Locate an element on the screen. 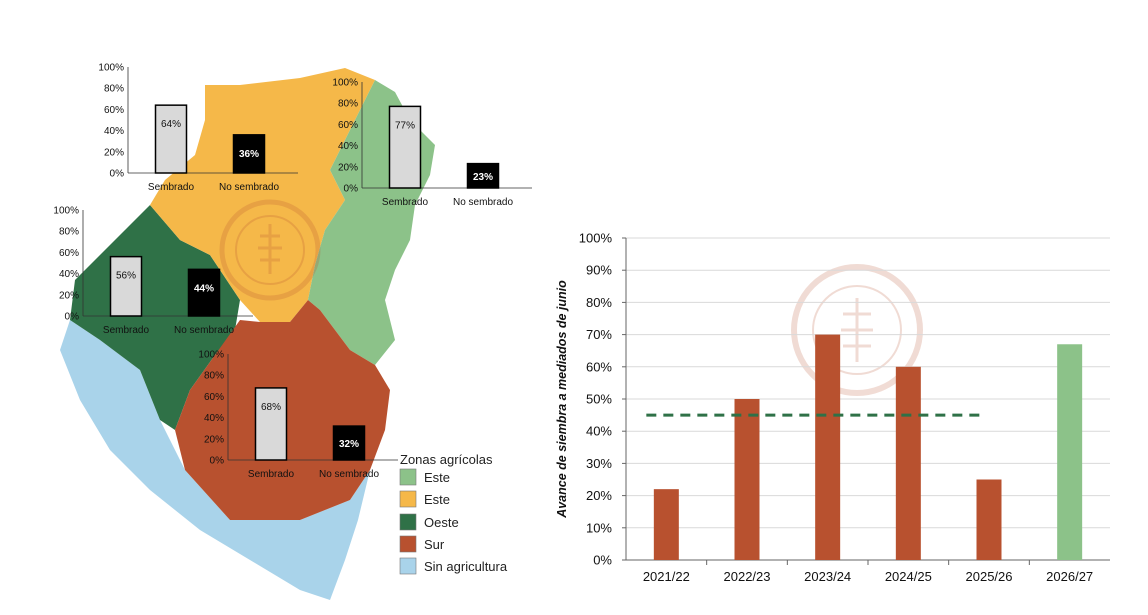 Image resolution: width=1148 pixels, height=615 pixels. bar-data-label: 32% is located at coordinates (349, 444).